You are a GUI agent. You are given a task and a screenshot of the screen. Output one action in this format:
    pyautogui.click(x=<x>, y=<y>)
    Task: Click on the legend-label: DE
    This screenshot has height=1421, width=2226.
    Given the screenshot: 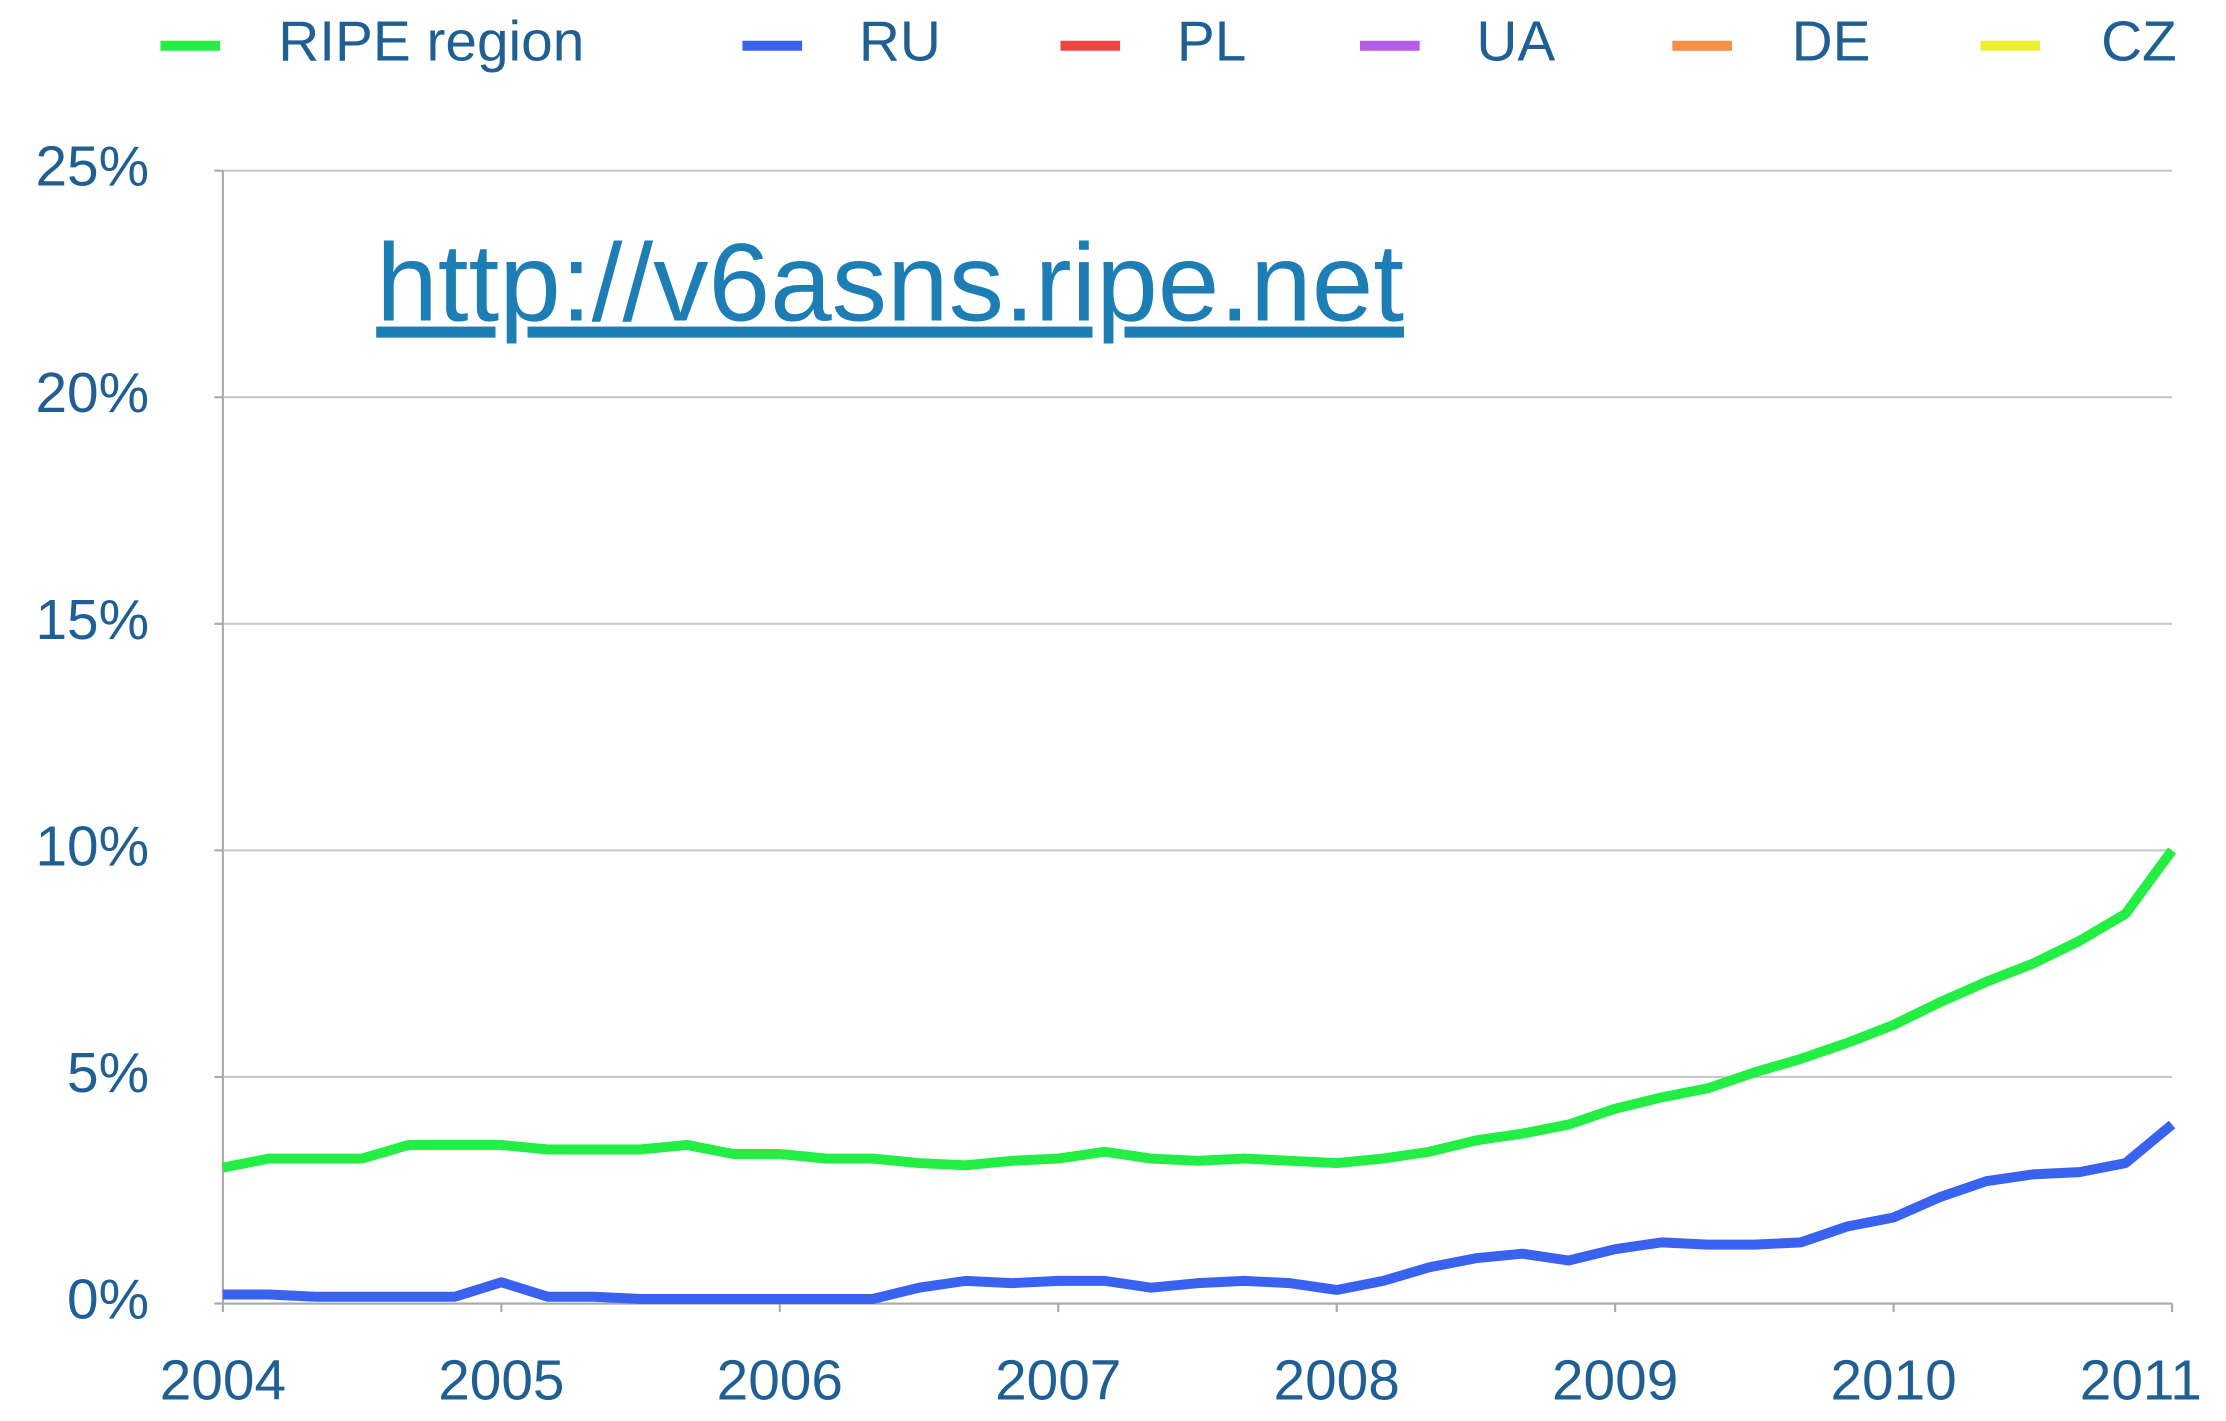 What is the action you would take?
    pyautogui.click(x=1831, y=42)
    